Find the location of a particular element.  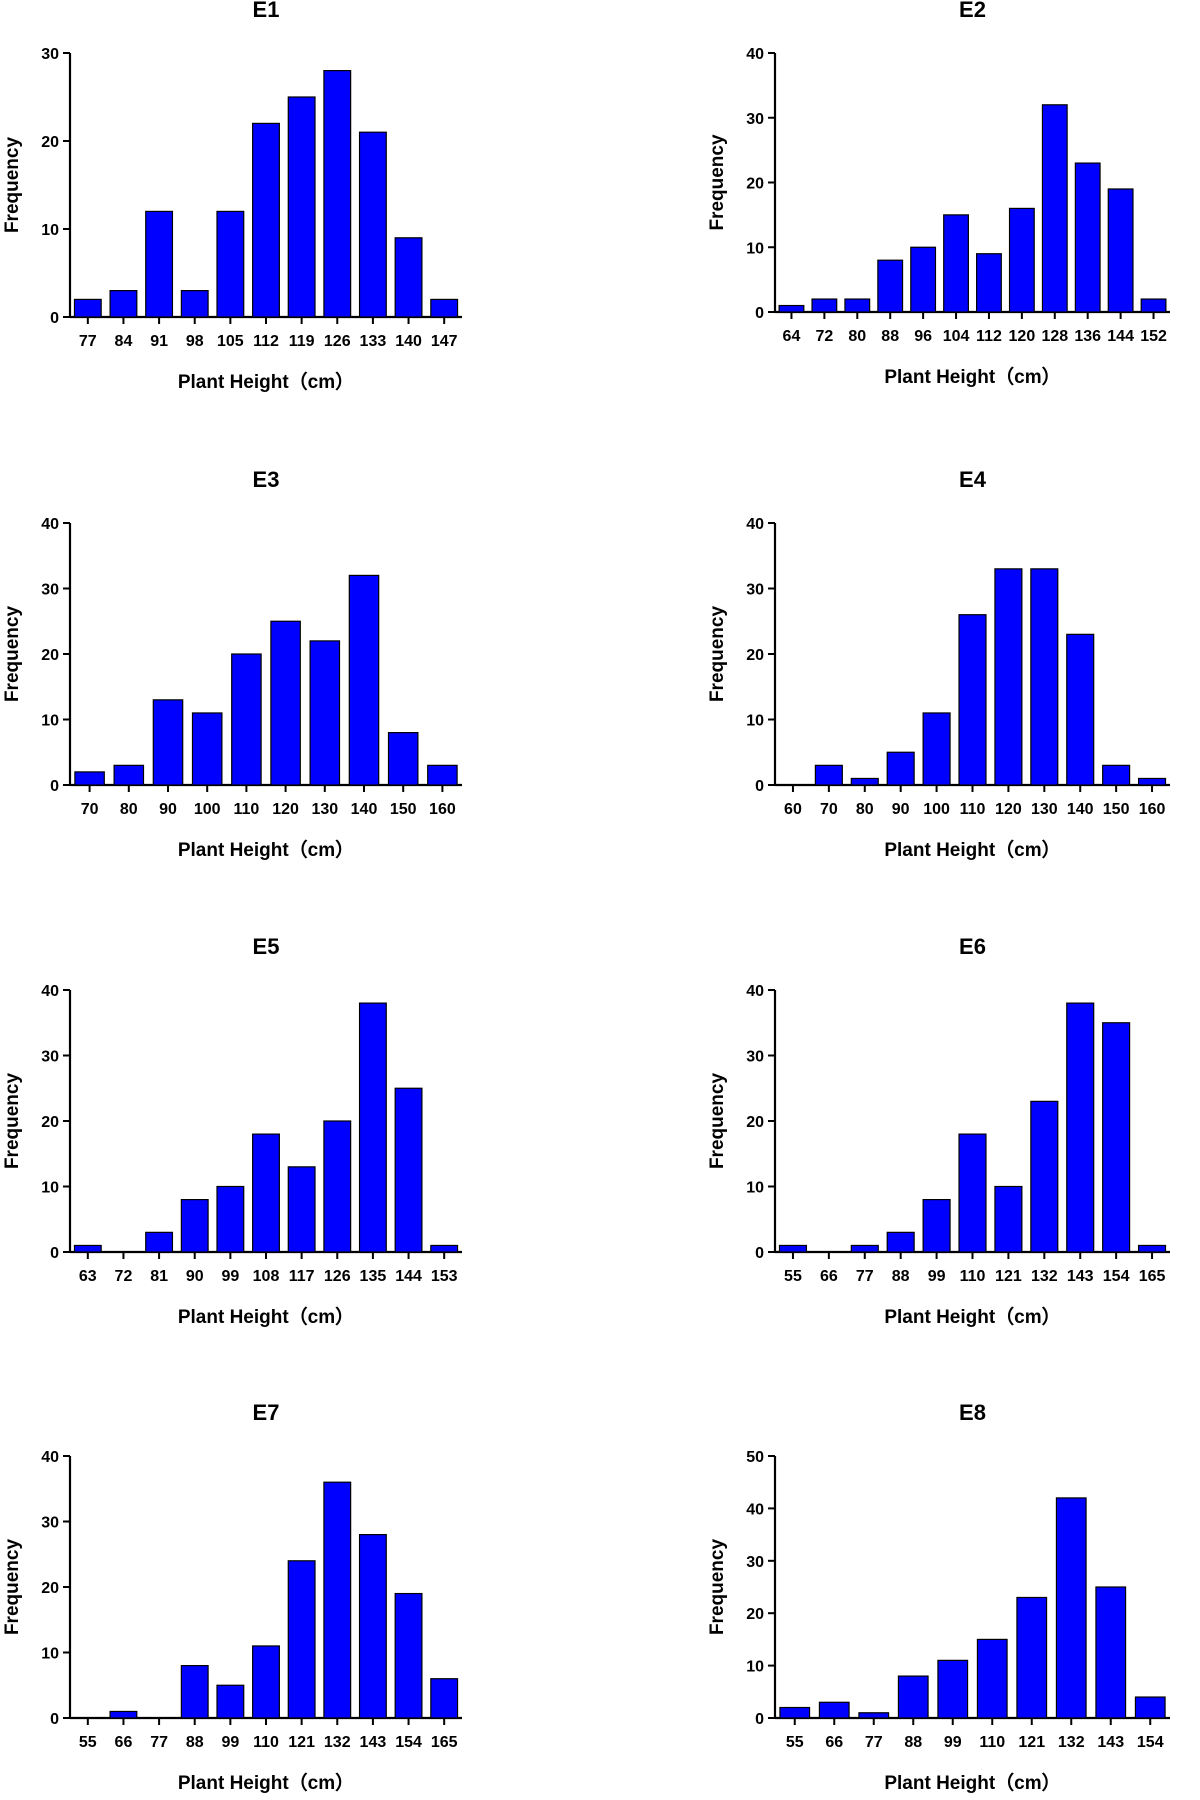

x-tick-label: 140 is located at coordinates (408, 341).